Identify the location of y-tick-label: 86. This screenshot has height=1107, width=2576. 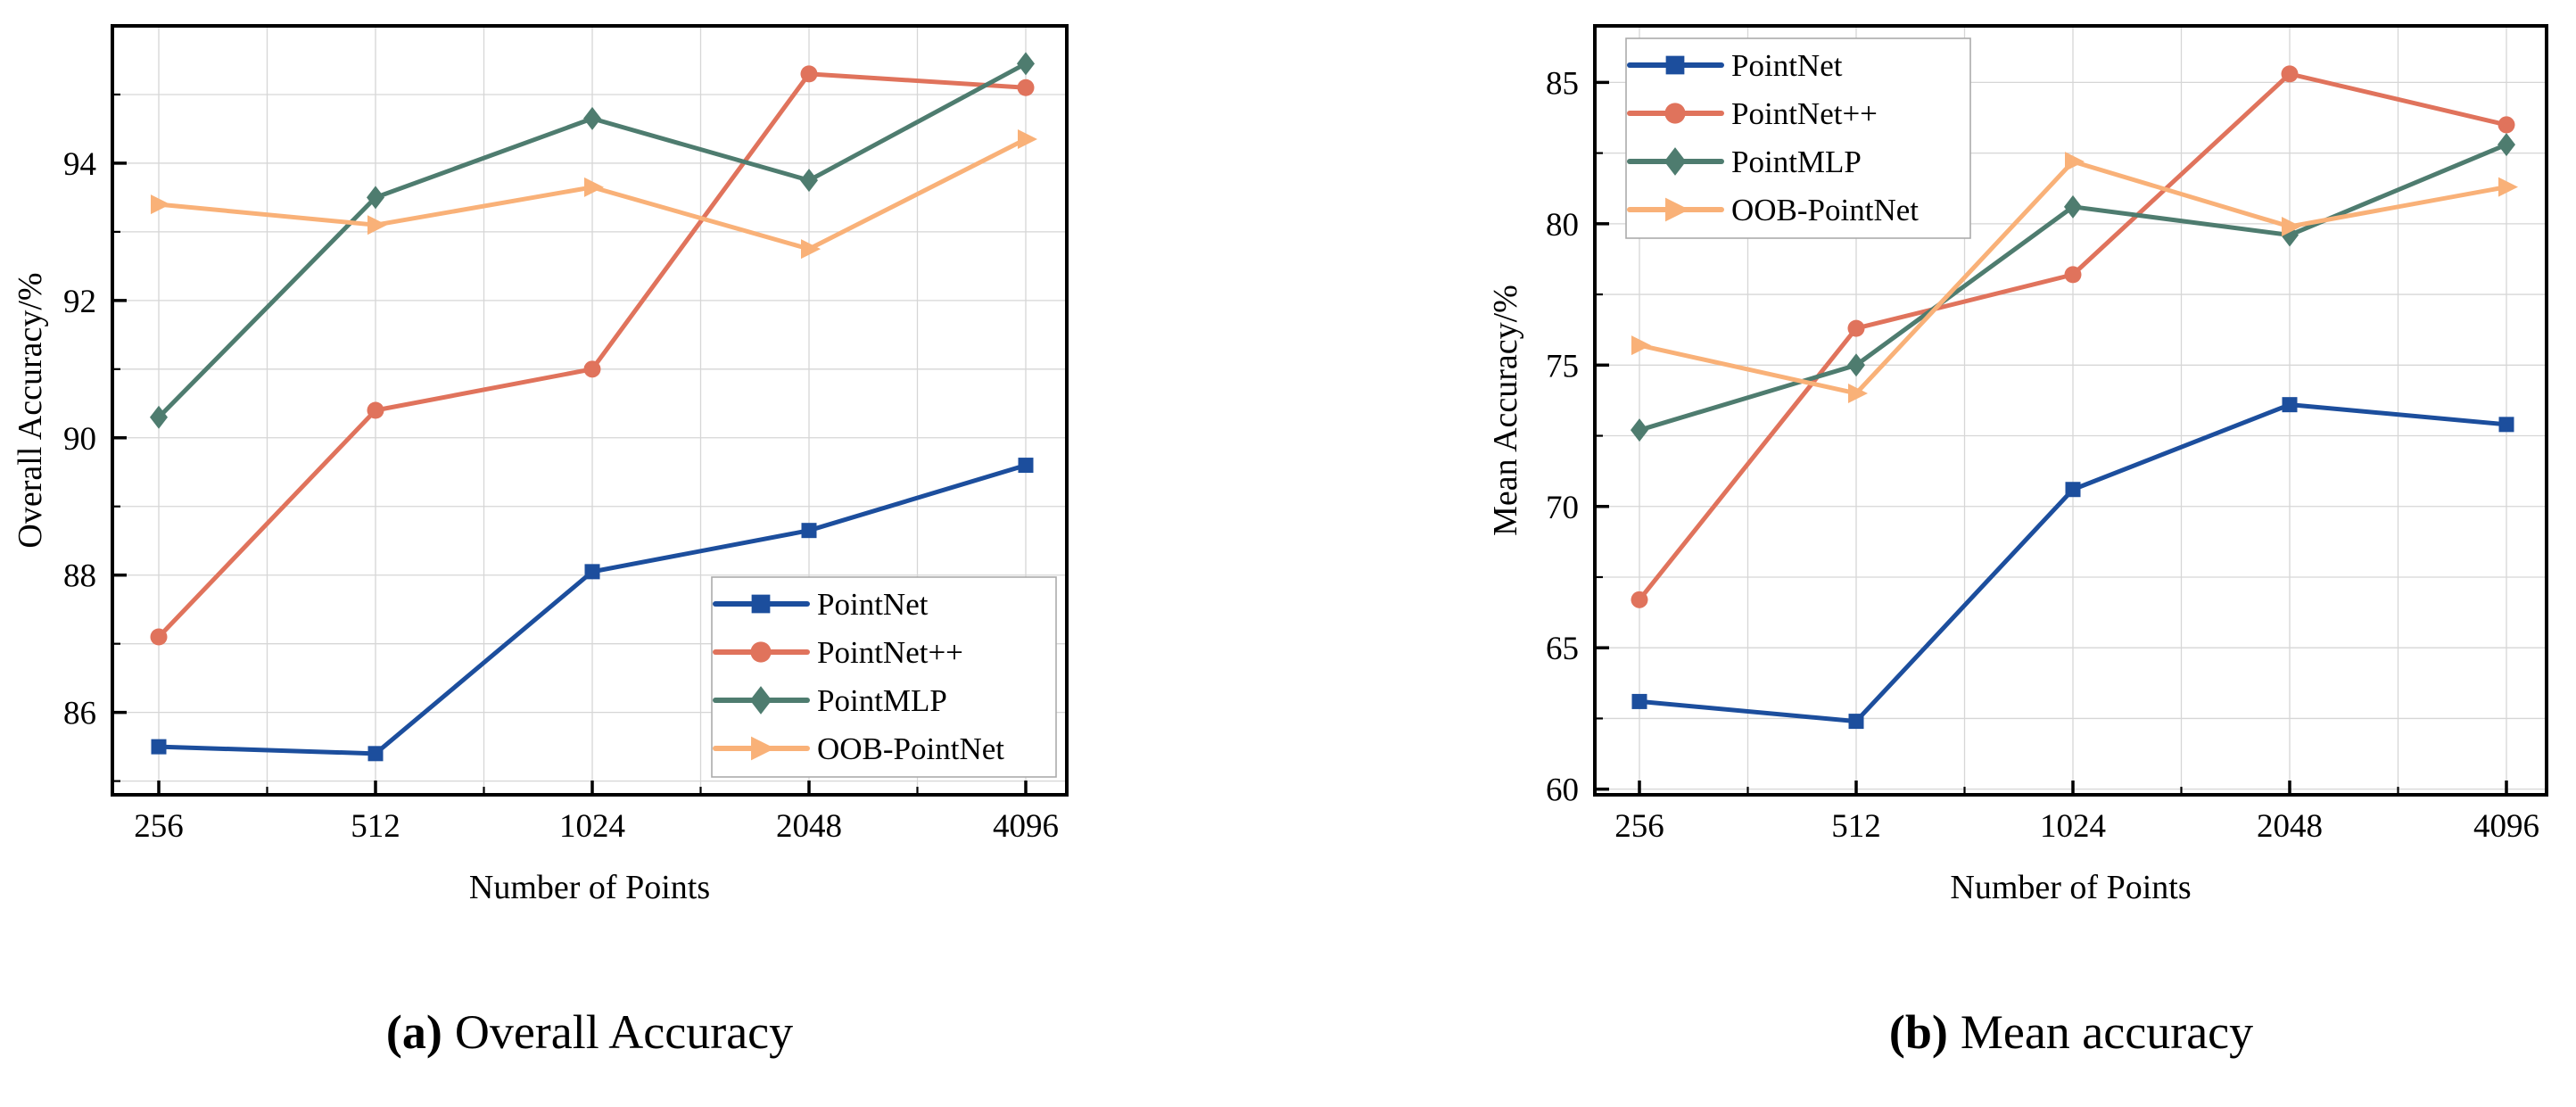
(79, 714).